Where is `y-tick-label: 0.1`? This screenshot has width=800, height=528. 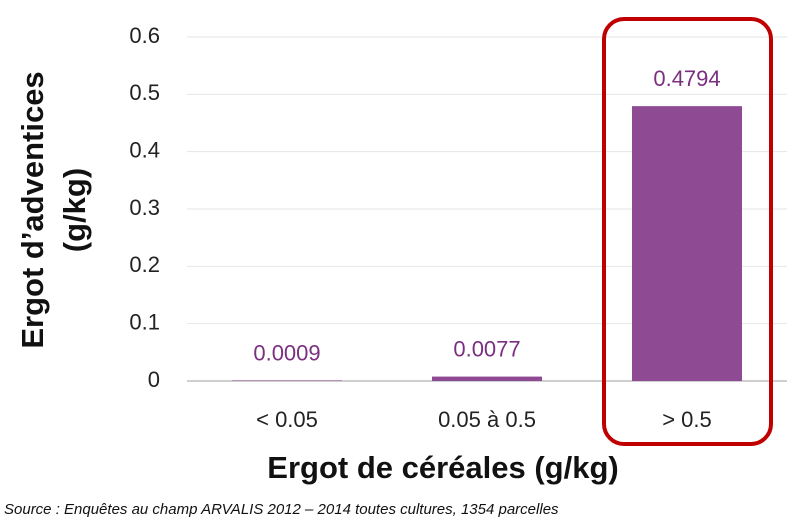 y-tick-label: 0.1 is located at coordinates (144, 321).